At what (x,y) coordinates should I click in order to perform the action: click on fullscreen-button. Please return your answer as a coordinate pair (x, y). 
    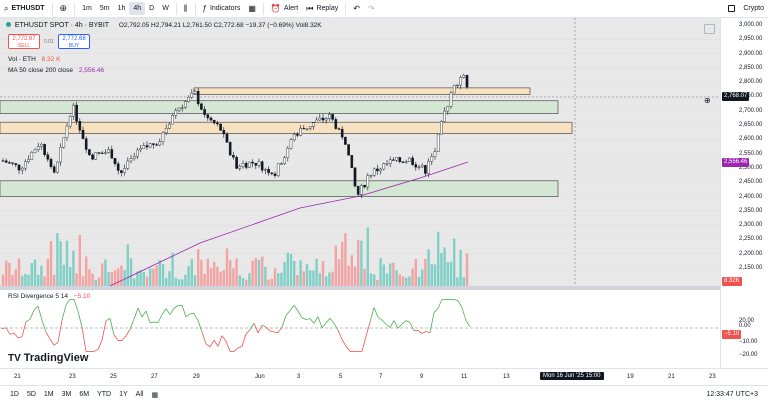
    Looking at the image, I should click on (731, 9).